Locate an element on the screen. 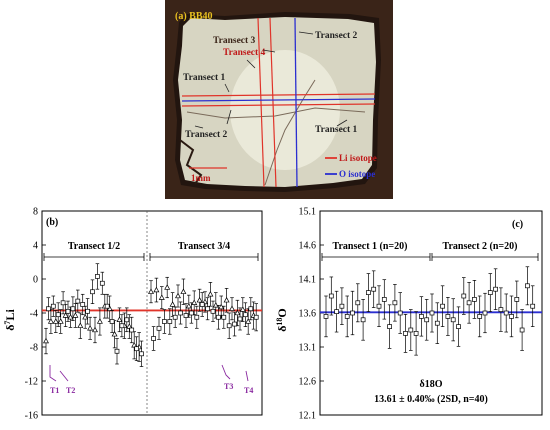  crystal-highlight is located at coordinates (285, 110).